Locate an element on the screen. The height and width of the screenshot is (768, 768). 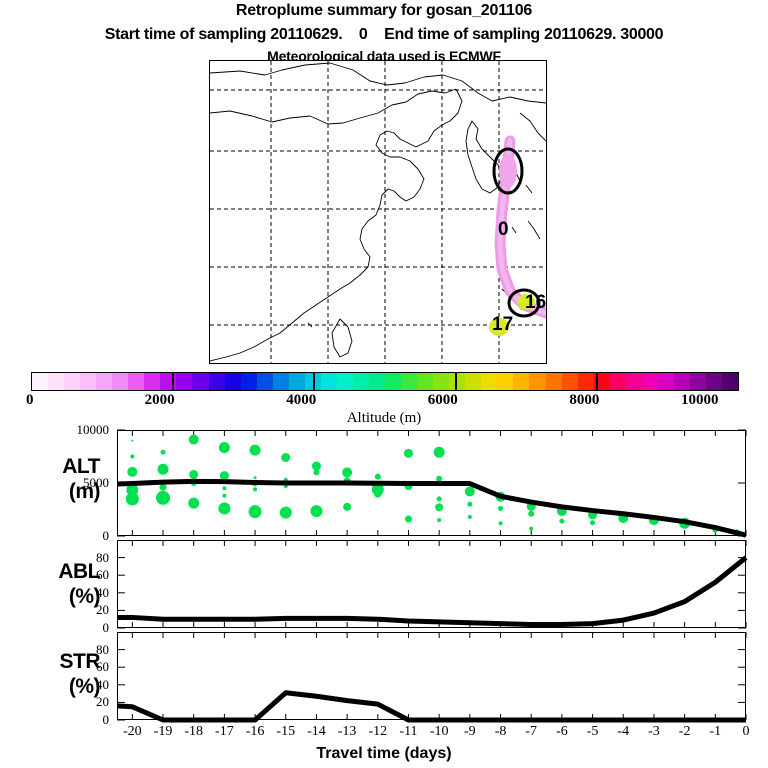
map-label-0: 0 is located at coordinates (503, 229).